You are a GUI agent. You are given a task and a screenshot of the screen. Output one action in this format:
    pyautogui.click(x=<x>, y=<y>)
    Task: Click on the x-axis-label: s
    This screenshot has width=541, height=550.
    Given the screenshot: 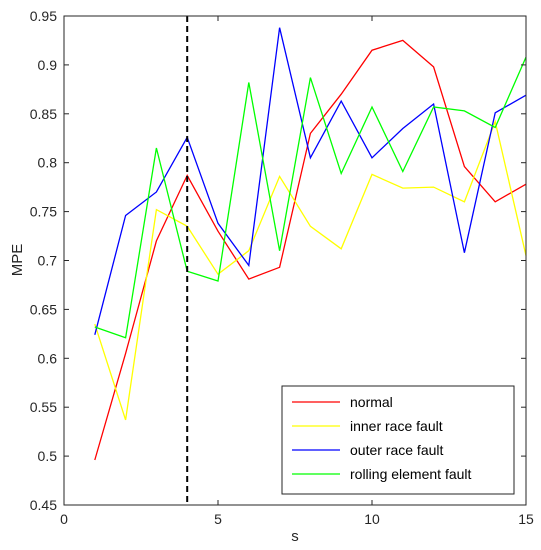 What is the action you would take?
    pyautogui.click(x=295, y=536)
    